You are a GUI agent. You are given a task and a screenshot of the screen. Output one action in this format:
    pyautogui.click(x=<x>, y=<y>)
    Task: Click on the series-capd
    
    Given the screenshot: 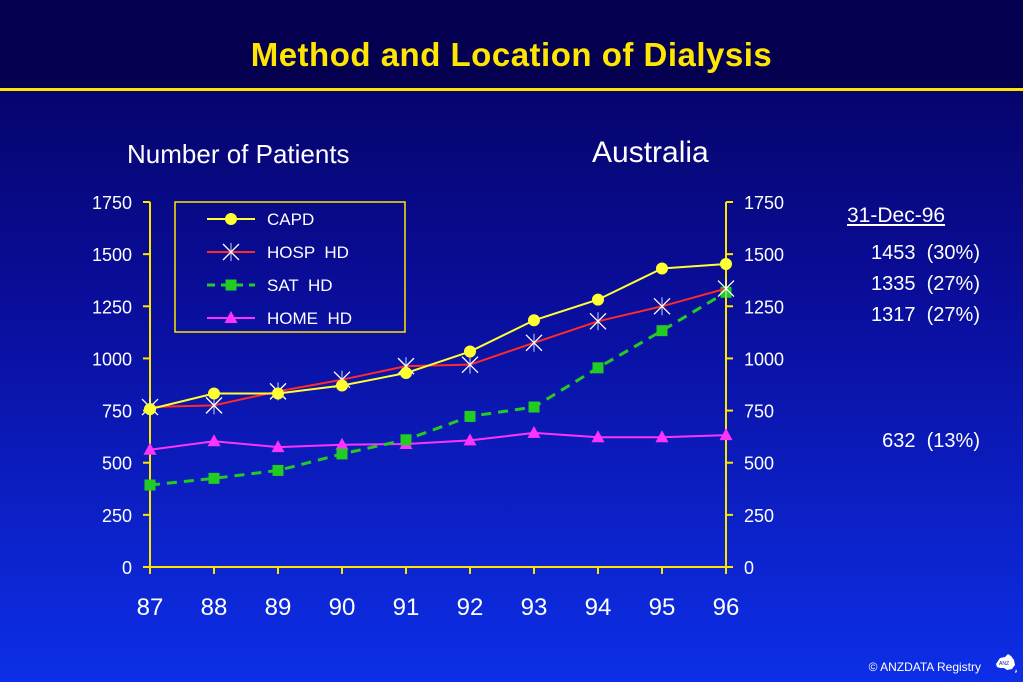 What is the action you would take?
    pyautogui.click(x=438, y=336)
    